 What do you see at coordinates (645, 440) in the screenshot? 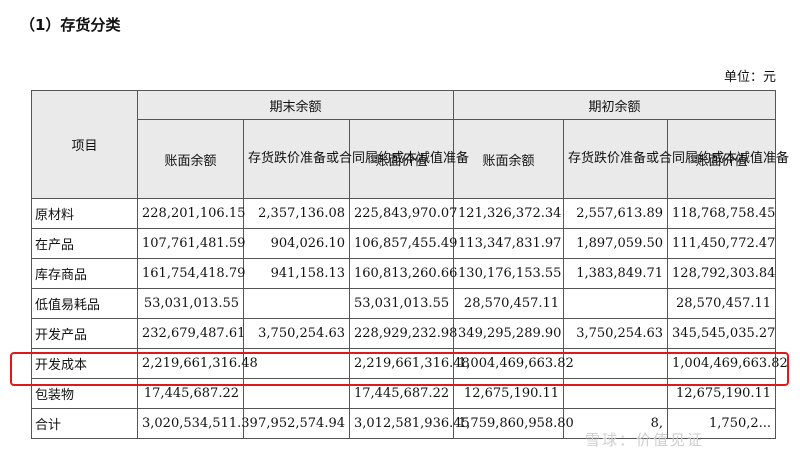
I see `watermark: 雪球：价值见证` at bounding box center [645, 440].